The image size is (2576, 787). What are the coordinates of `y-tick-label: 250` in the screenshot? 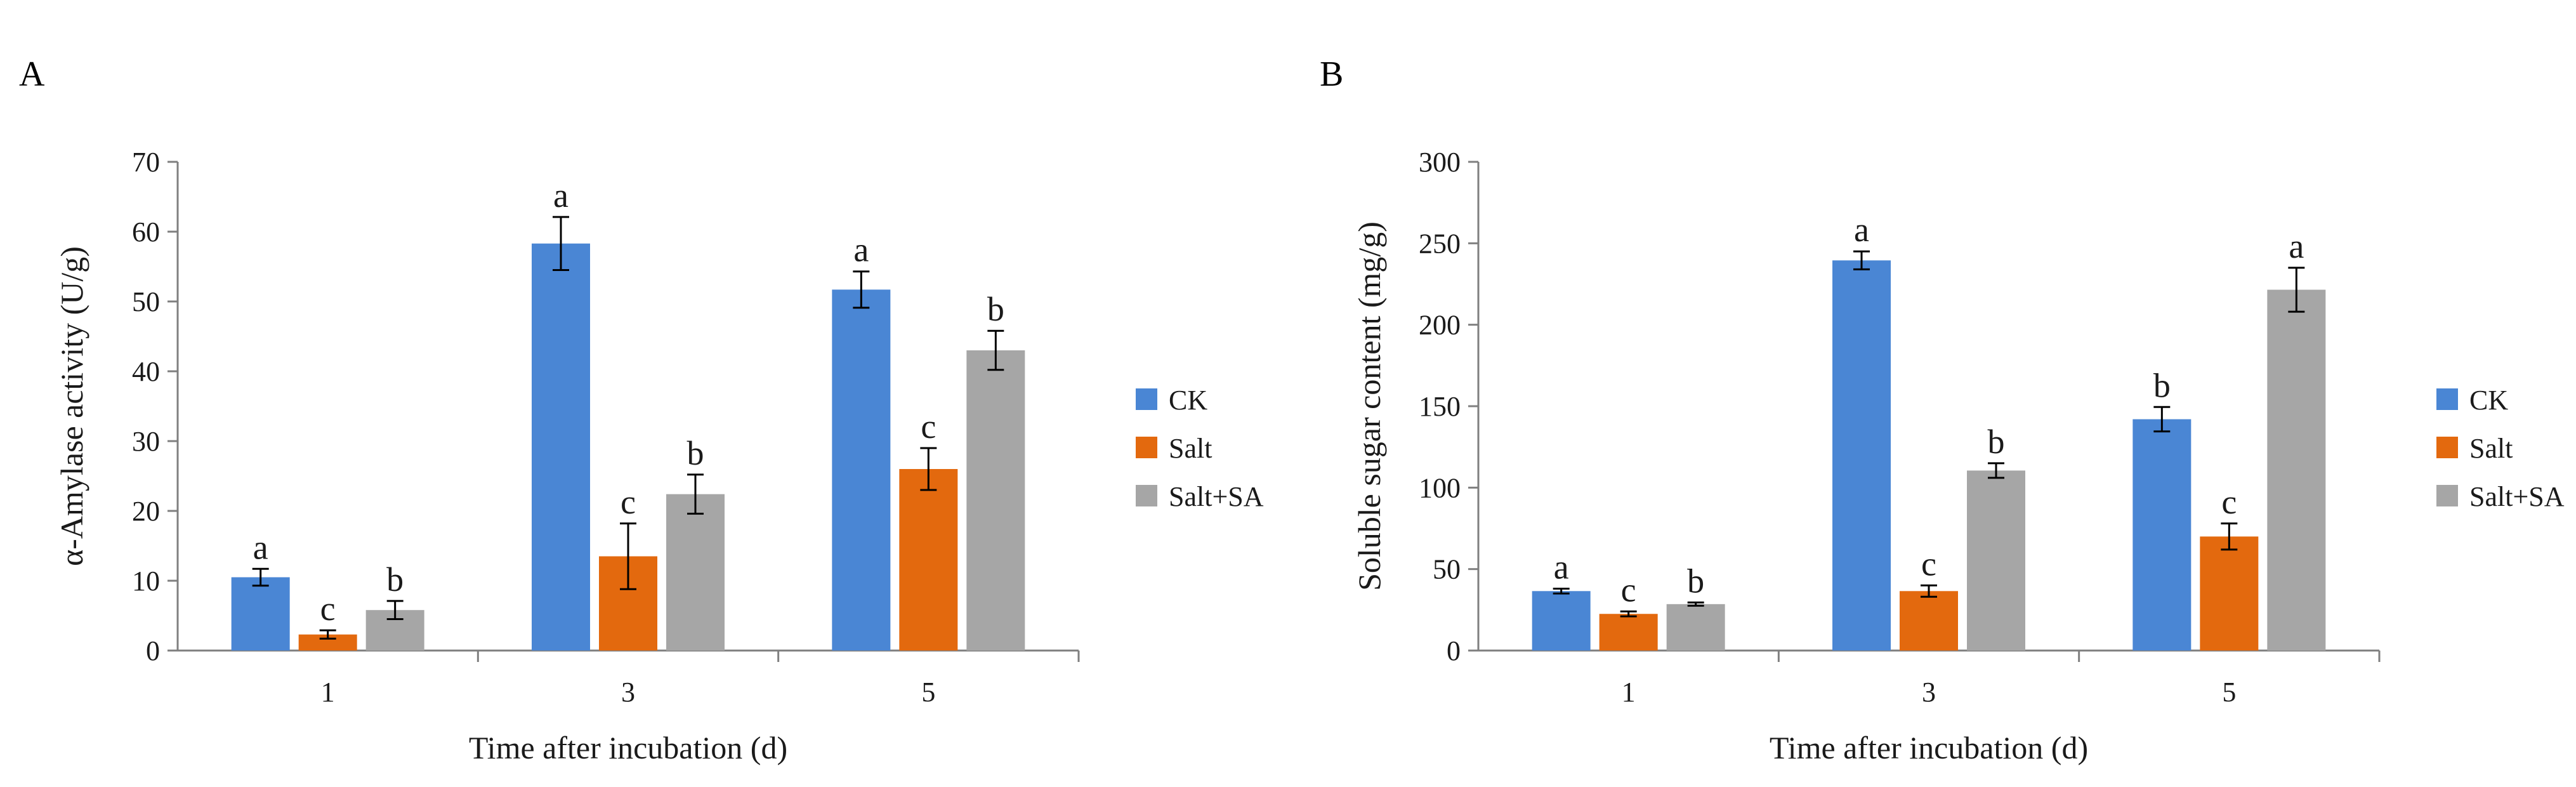 It's located at (1440, 243).